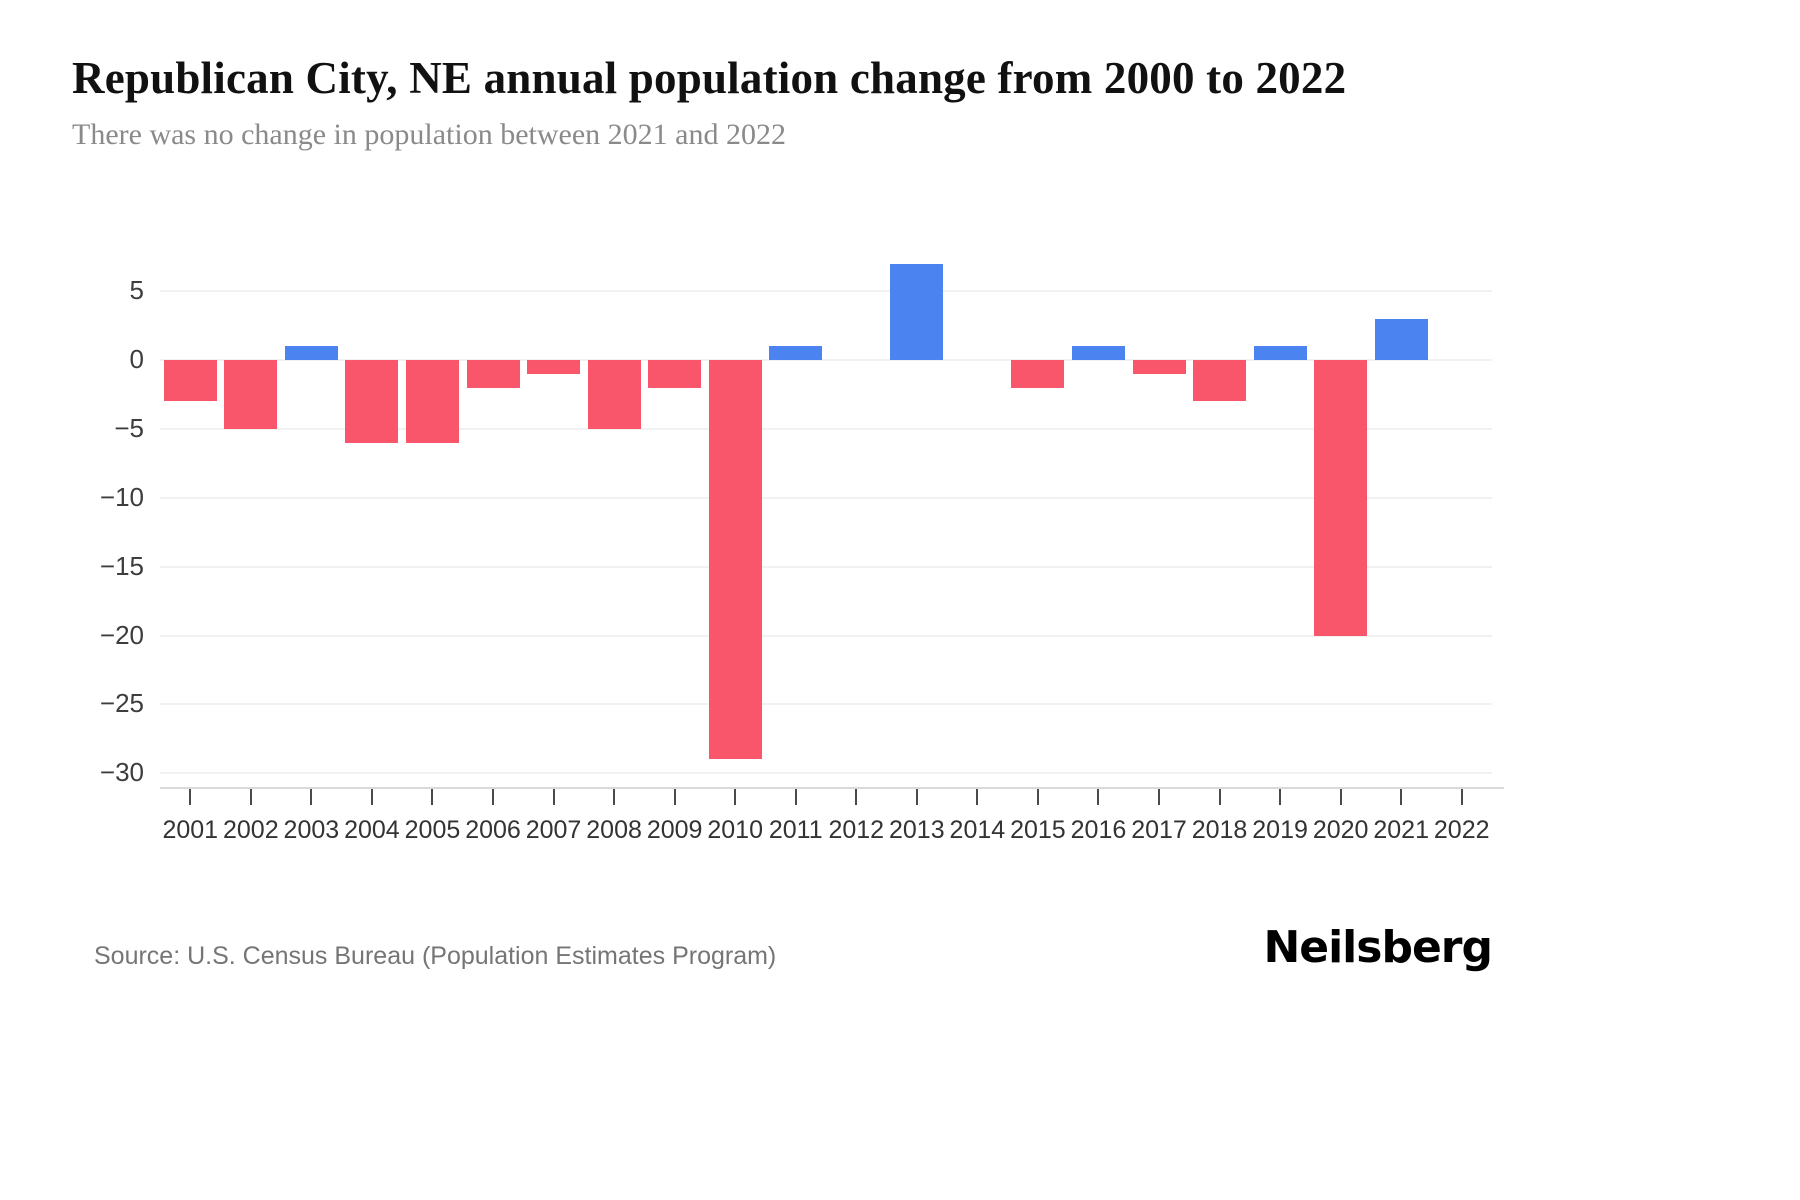  Describe the element at coordinates (311, 353) in the screenshot. I see `bar-2003` at that location.